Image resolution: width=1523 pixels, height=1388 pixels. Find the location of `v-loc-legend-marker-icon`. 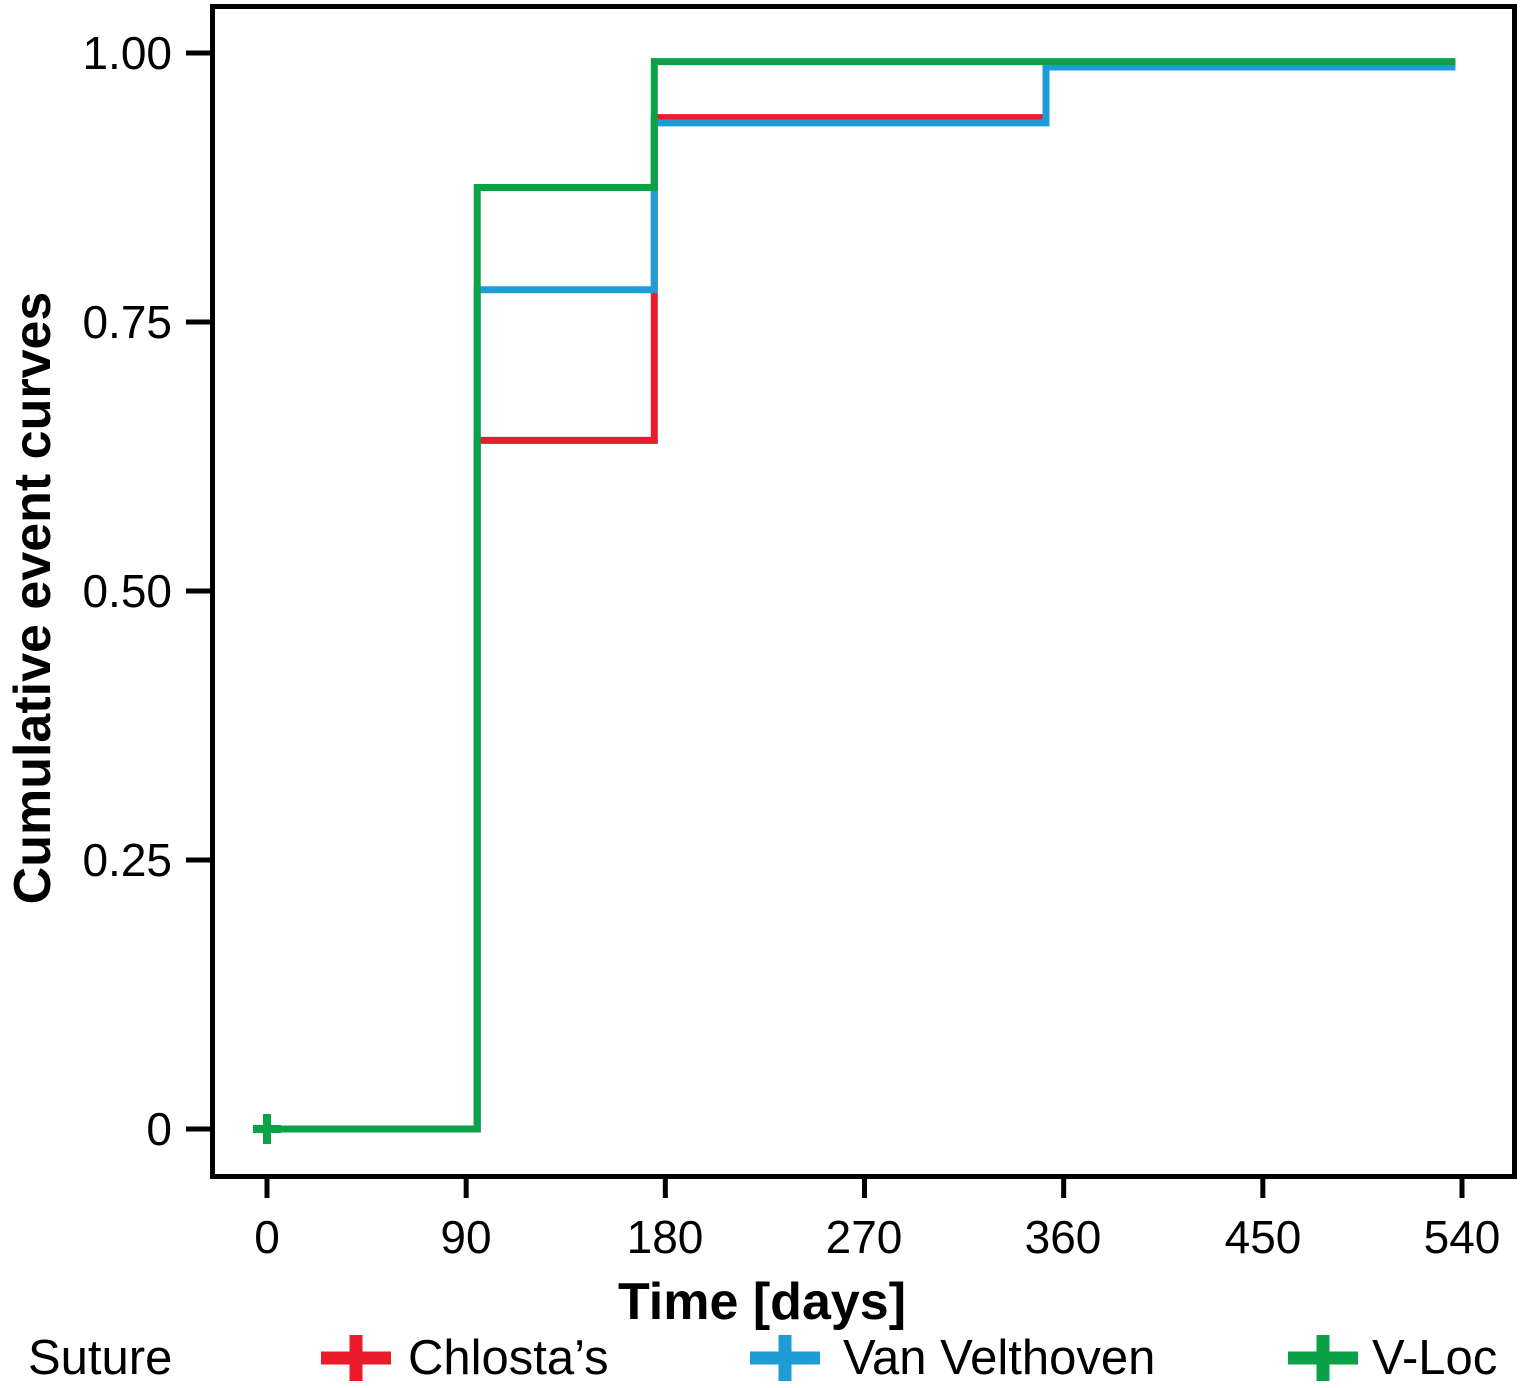

v-loc-legend-marker-icon is located at coordinates (1323, 1358).